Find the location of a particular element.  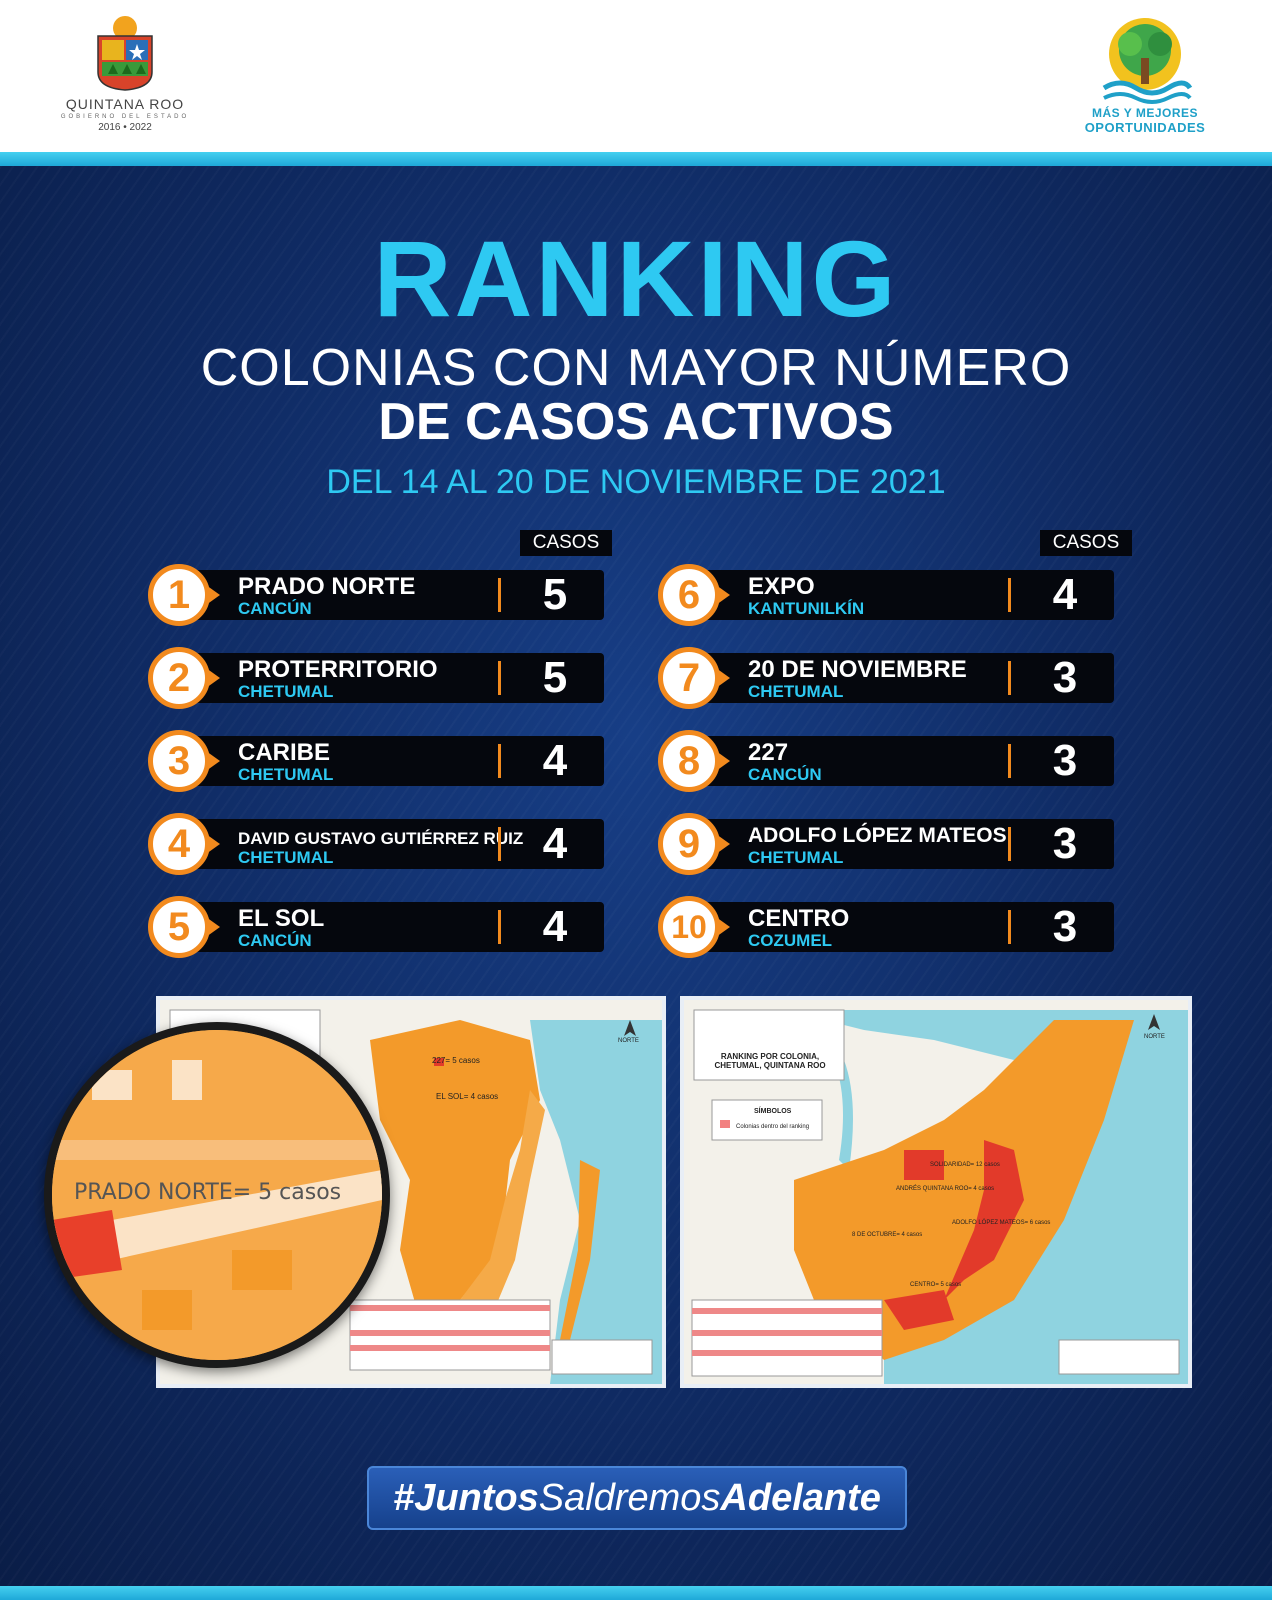

ranking-row: 3 CARIBE CHETUMAL 4 is located at coordinates (378, 761).